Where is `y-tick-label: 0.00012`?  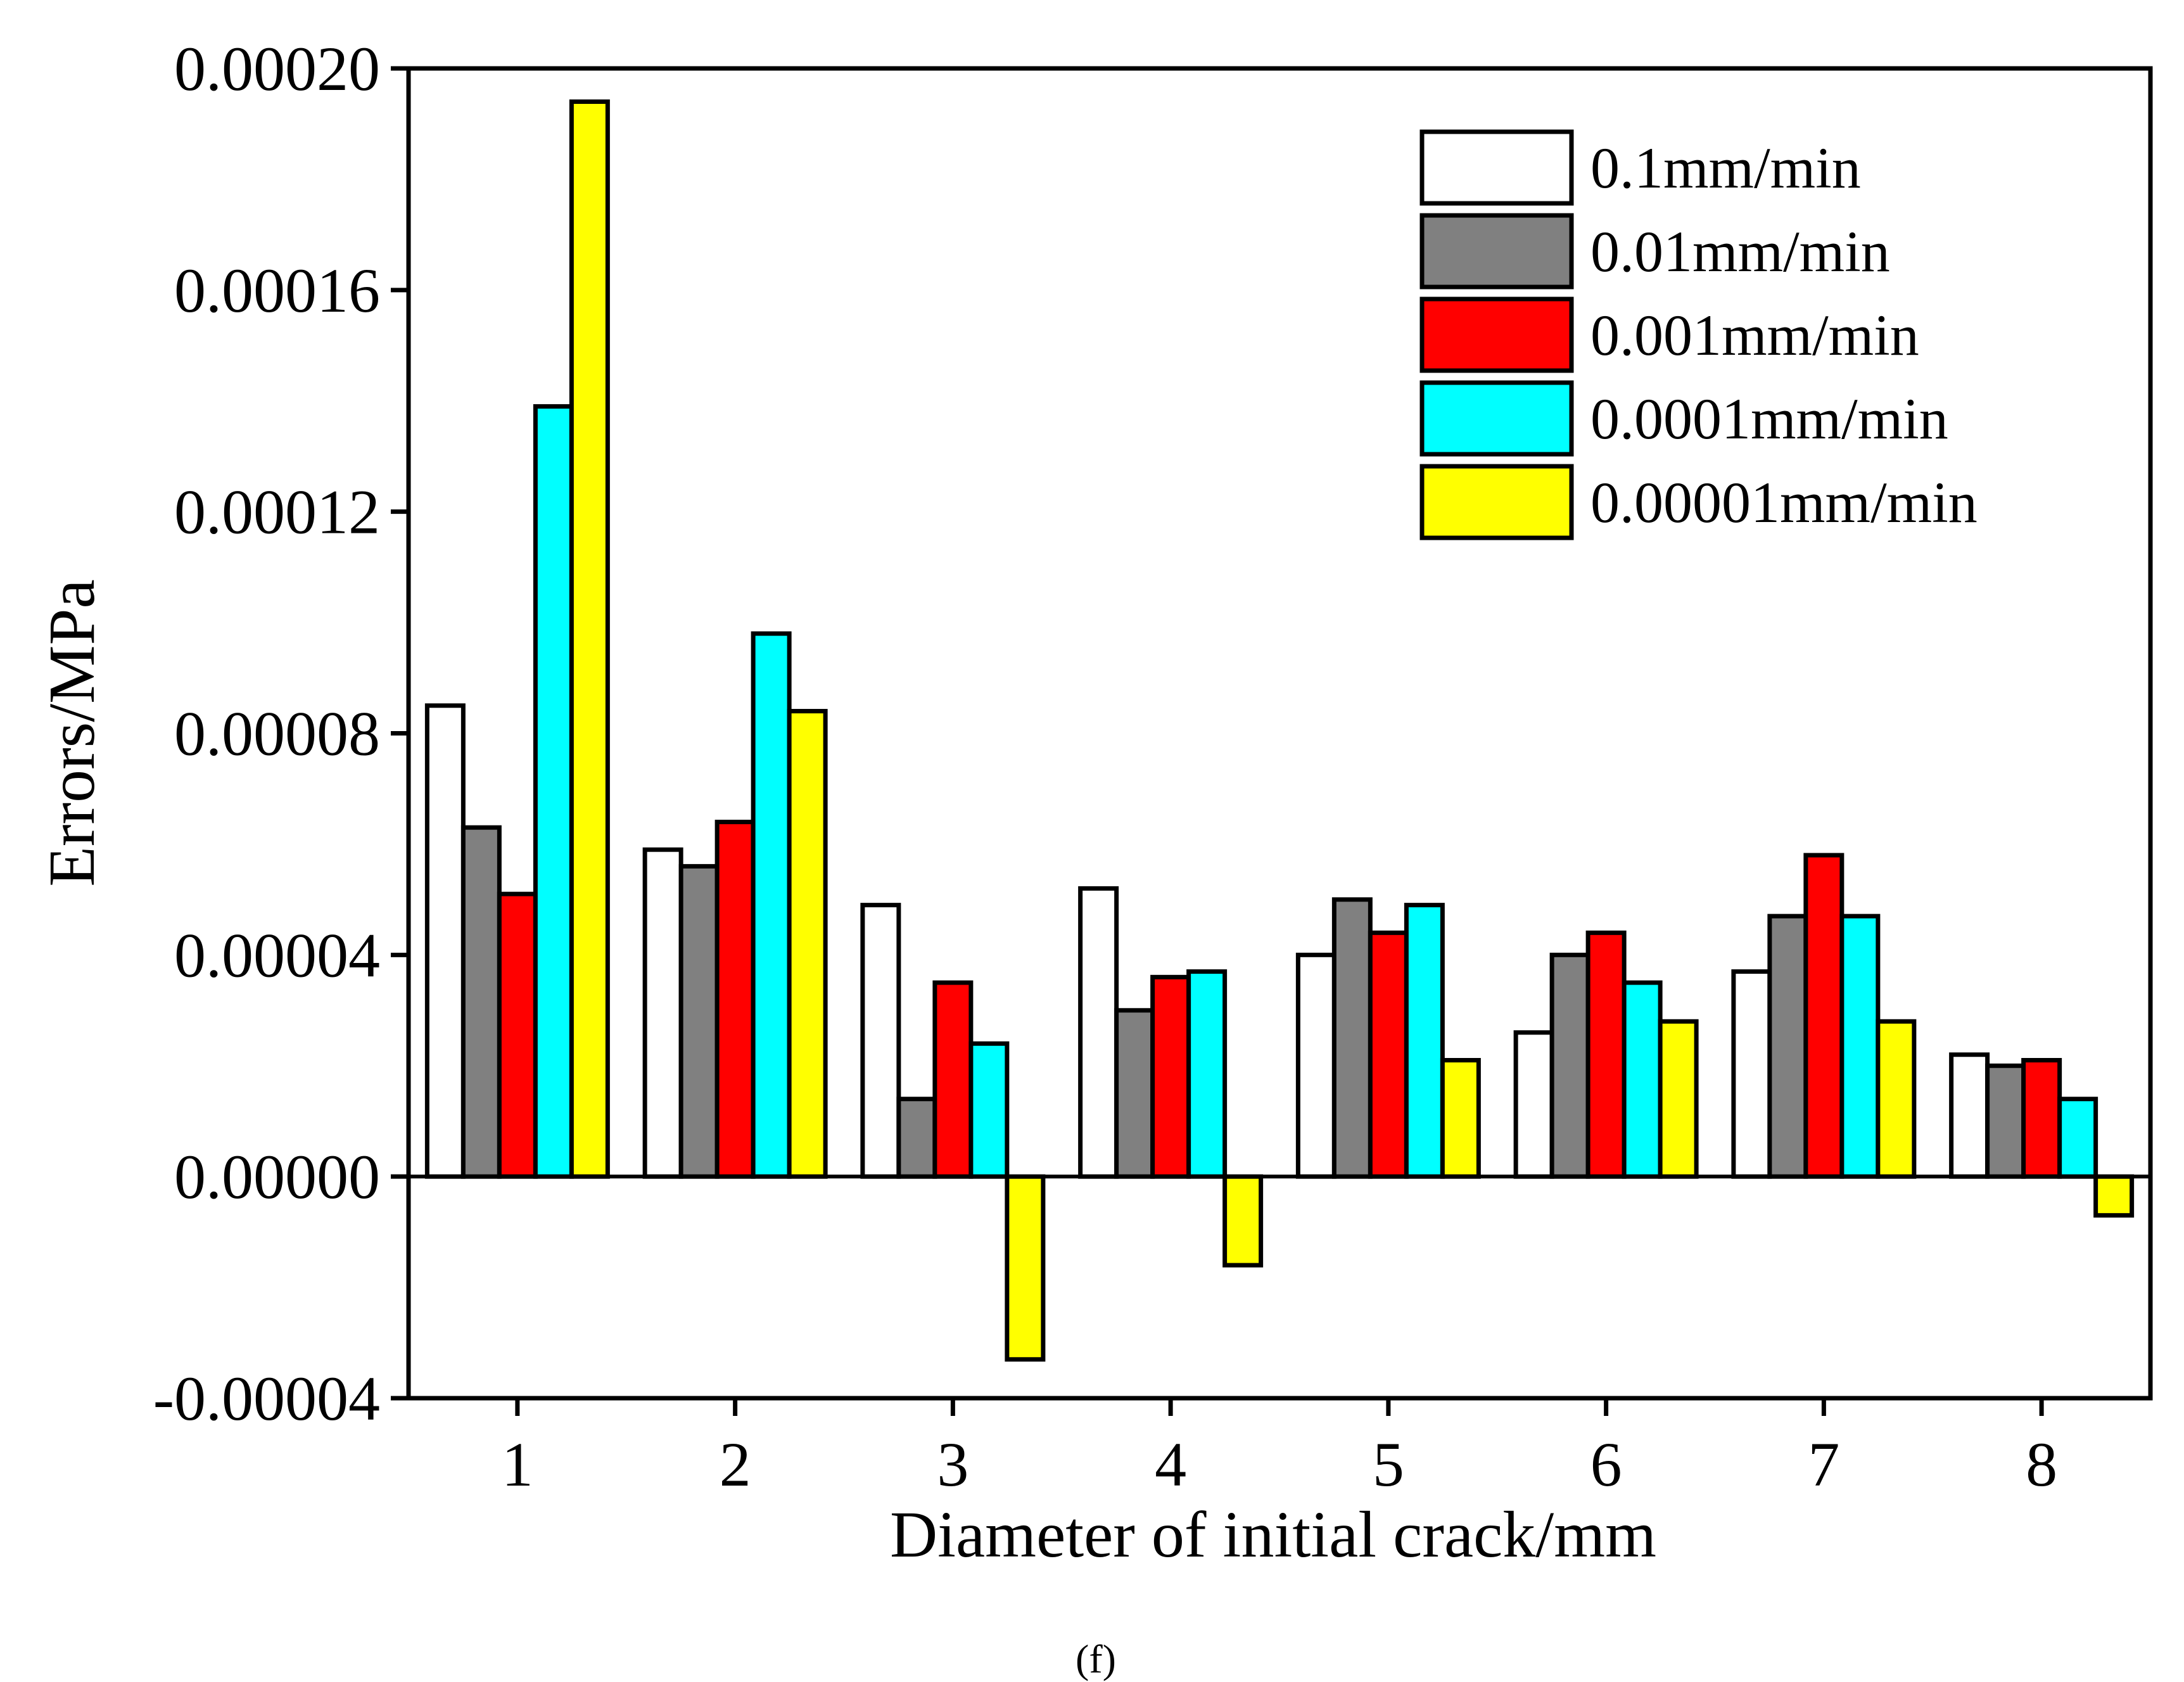
y-tick-label: 0.00012 is located at coordinates (277, 512).